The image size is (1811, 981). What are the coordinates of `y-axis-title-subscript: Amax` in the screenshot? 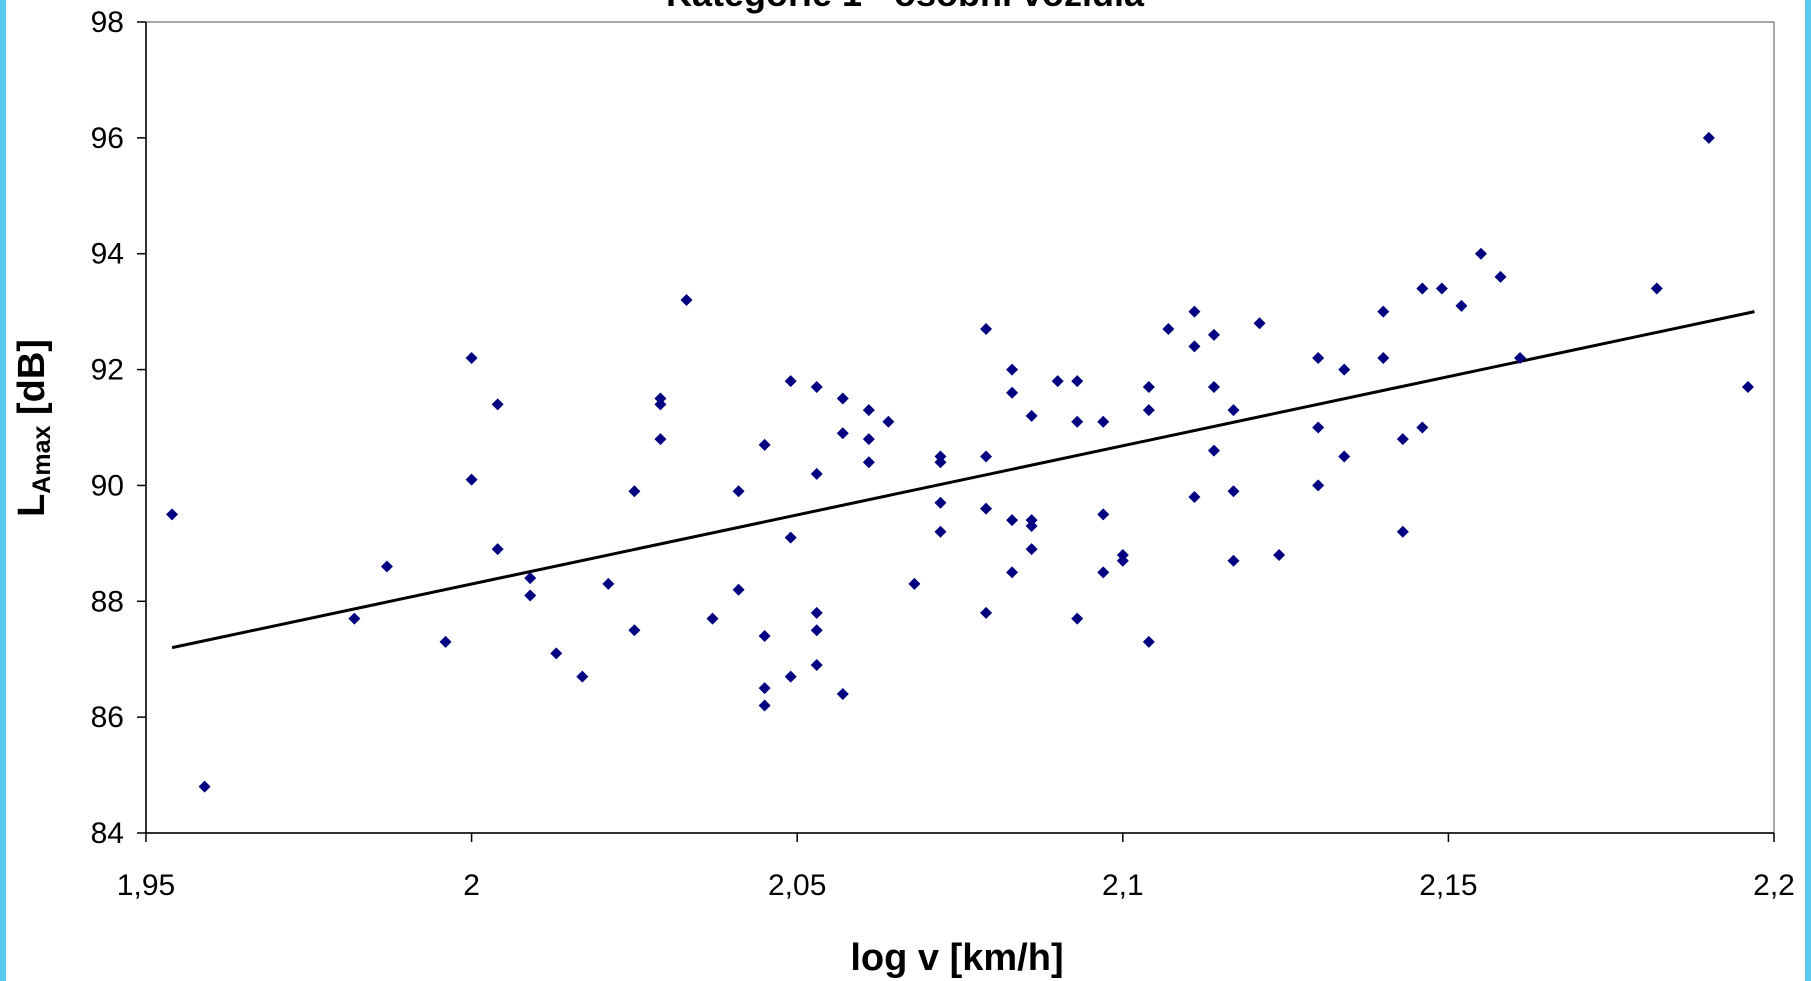 It's located at (42, 460).